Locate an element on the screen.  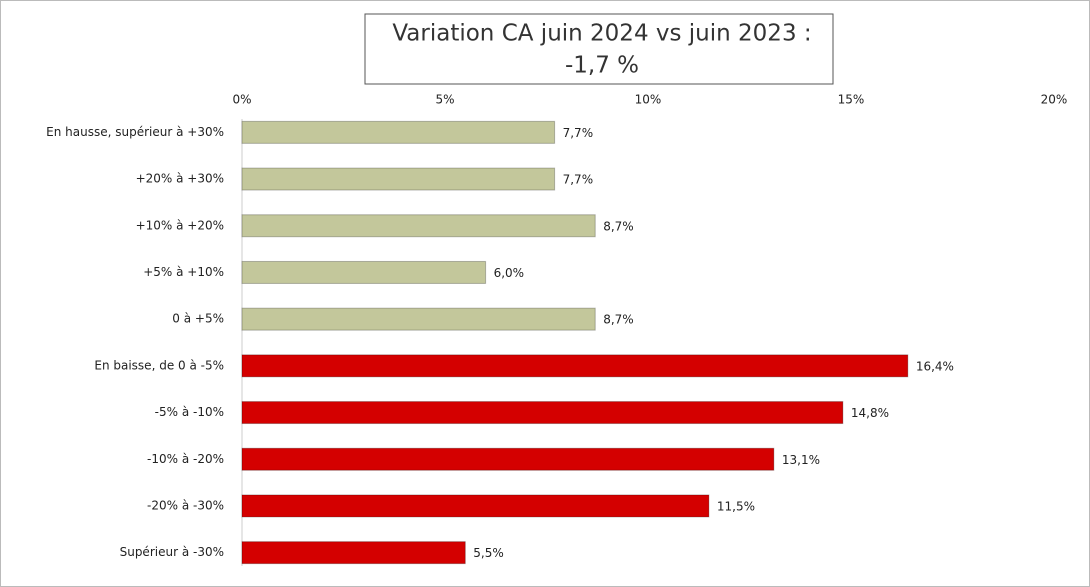
y-tick-label: +20% à +30% is located at coordinates (180, 179).